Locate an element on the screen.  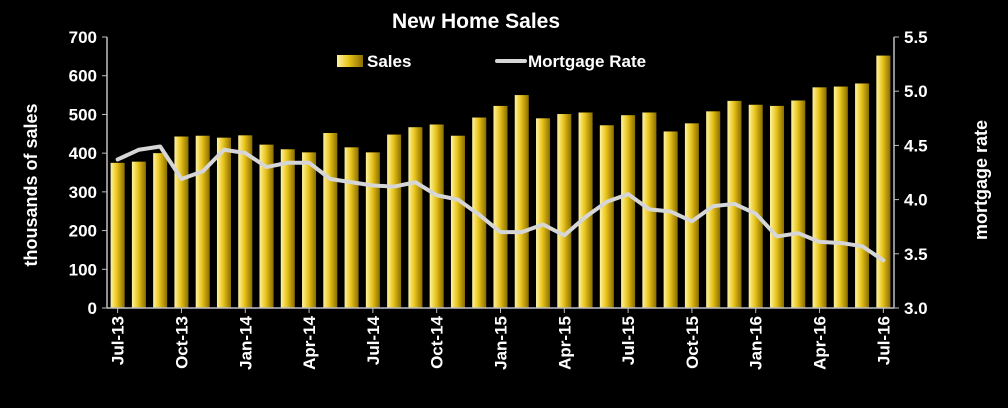
x-tick-label: Apr-14 is located at coordinates (309, 342).